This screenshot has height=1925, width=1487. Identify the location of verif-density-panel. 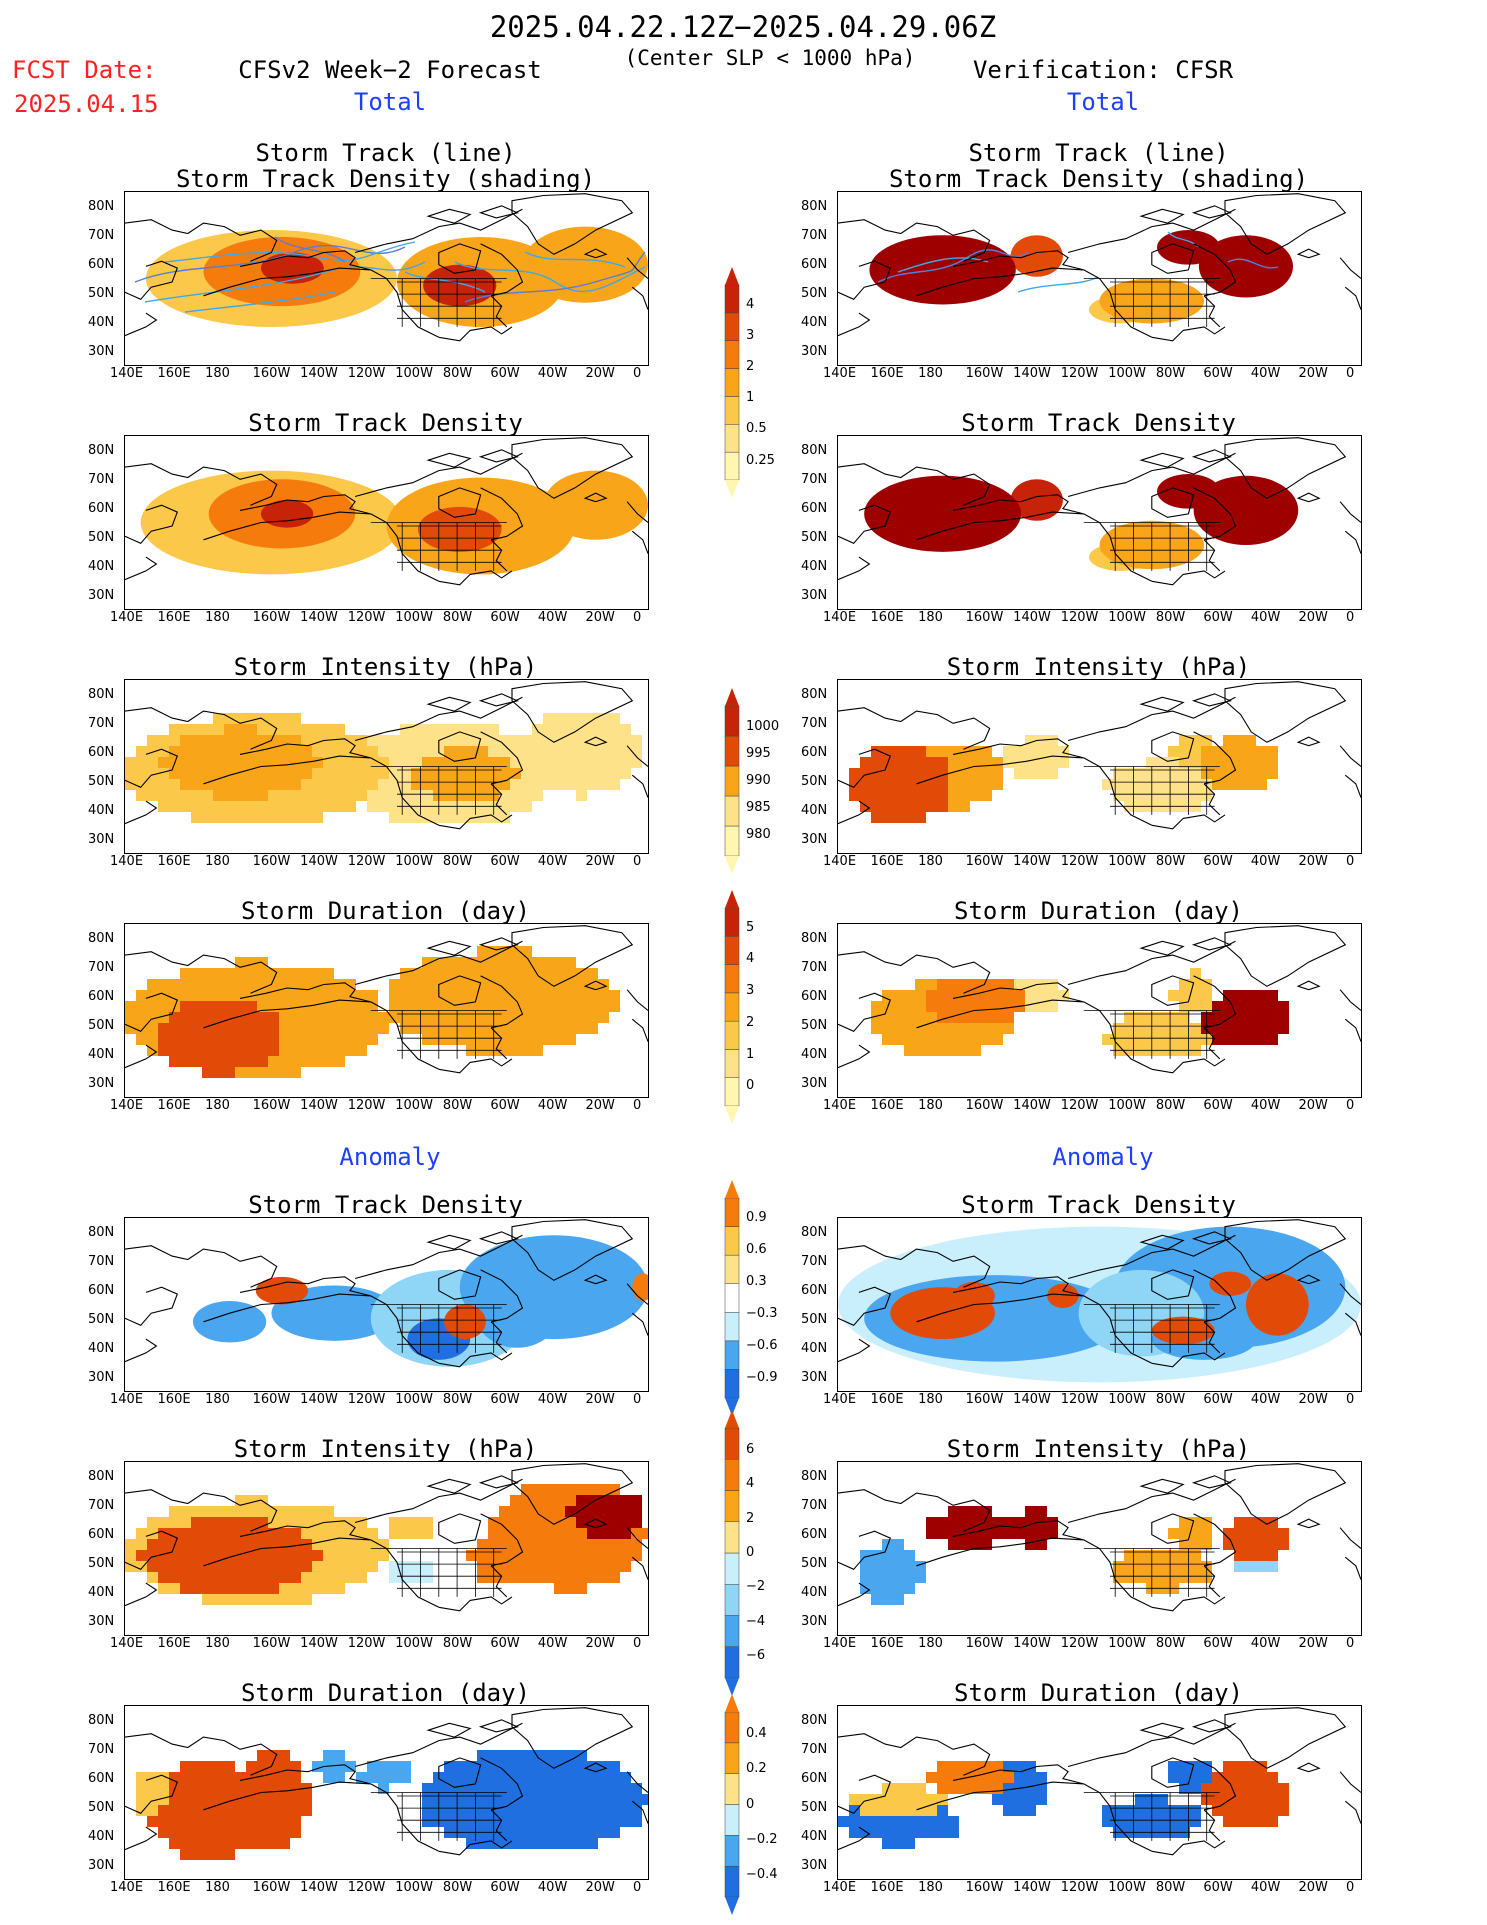
(1099, 522).